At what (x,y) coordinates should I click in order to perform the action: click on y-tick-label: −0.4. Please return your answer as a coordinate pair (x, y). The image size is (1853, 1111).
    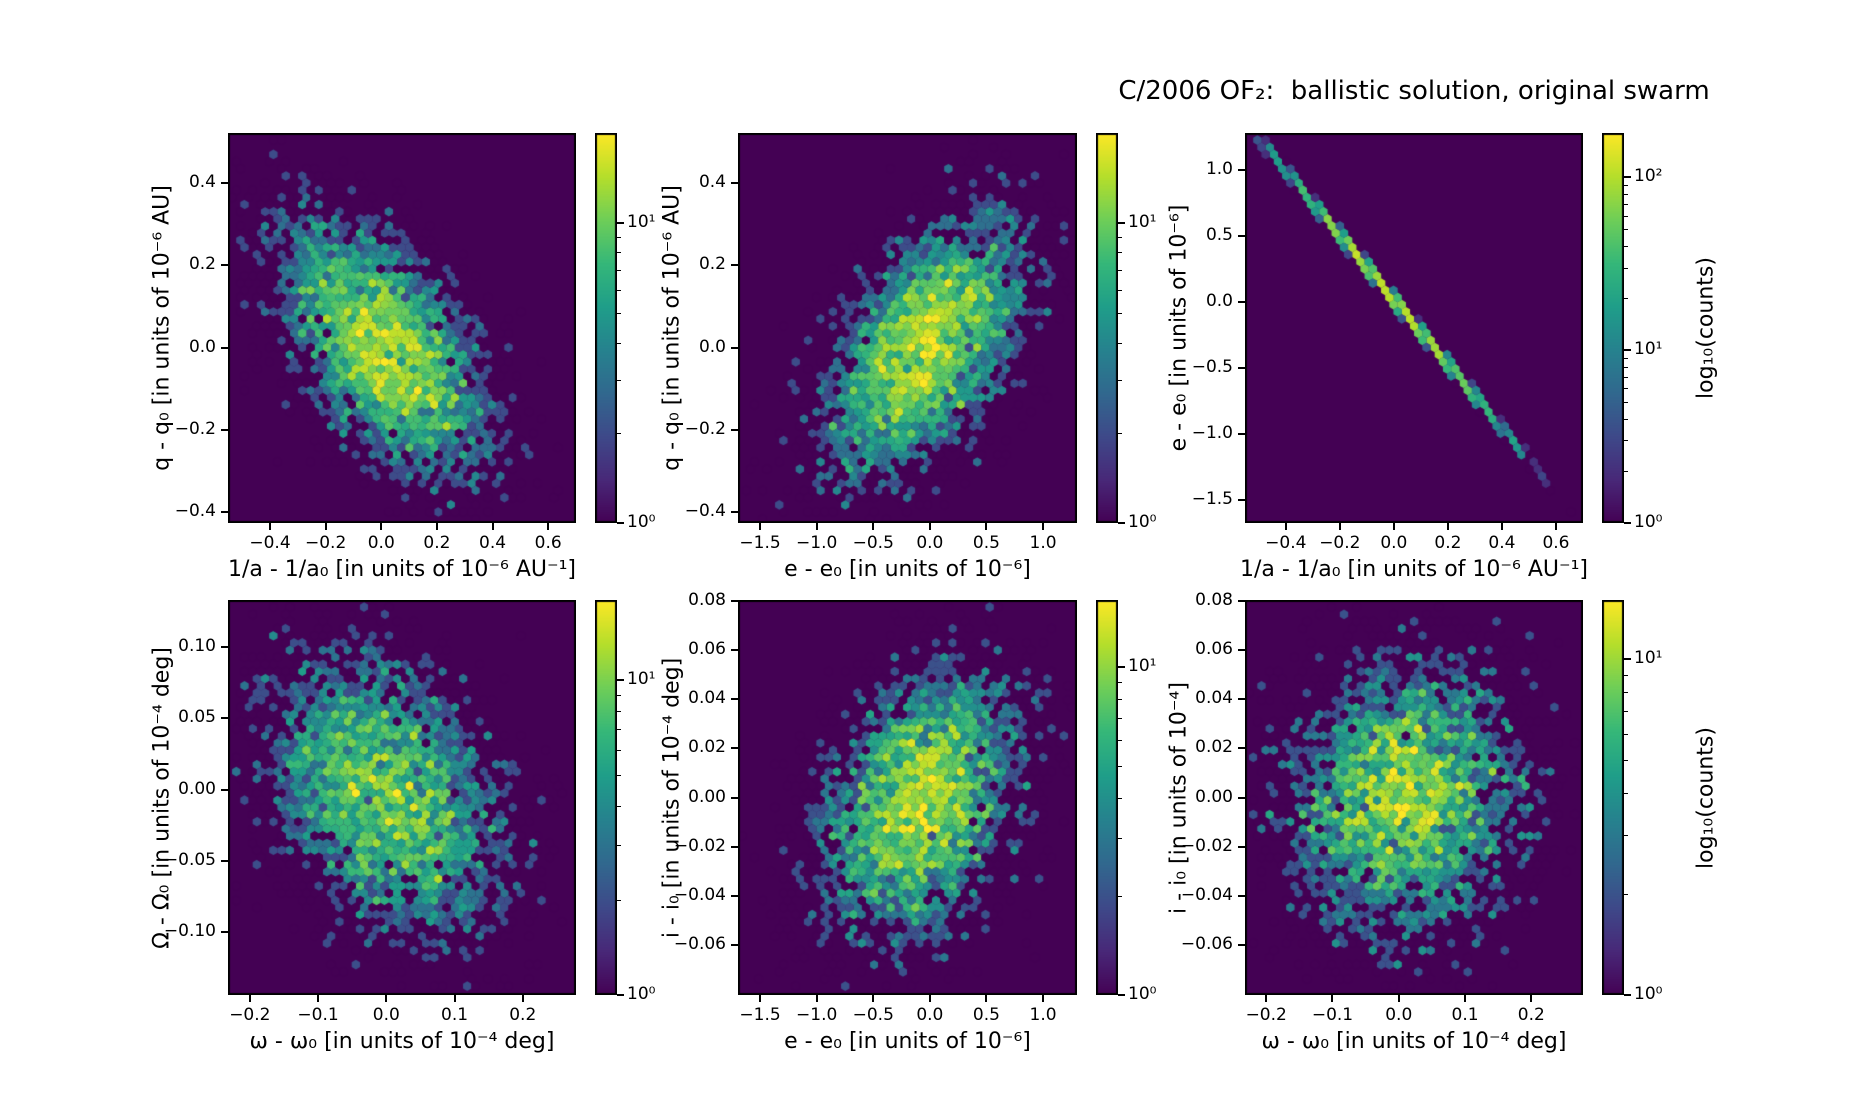
    Looking at the image, I should click on (705, 510).